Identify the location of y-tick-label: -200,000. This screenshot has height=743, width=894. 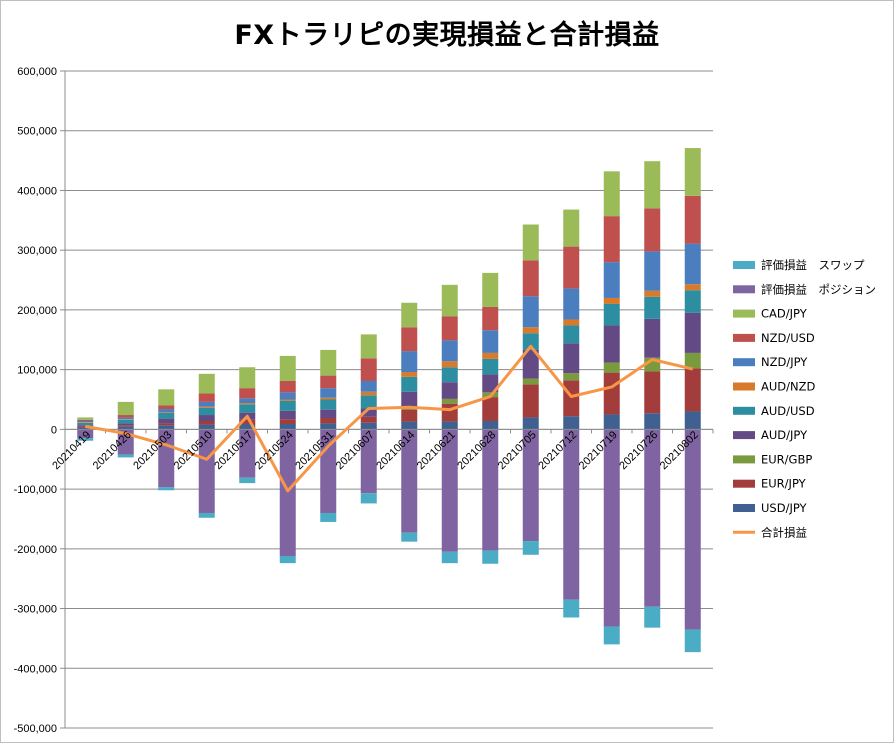
(35, 550).